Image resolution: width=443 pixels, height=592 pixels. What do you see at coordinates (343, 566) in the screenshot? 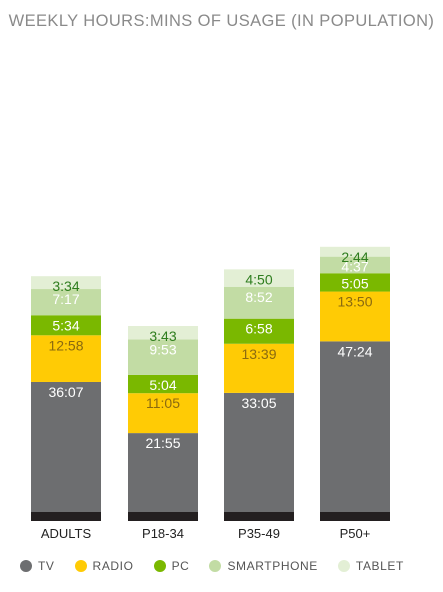
I see `legend-swatch-tablet` at bounding box center [343, 566].